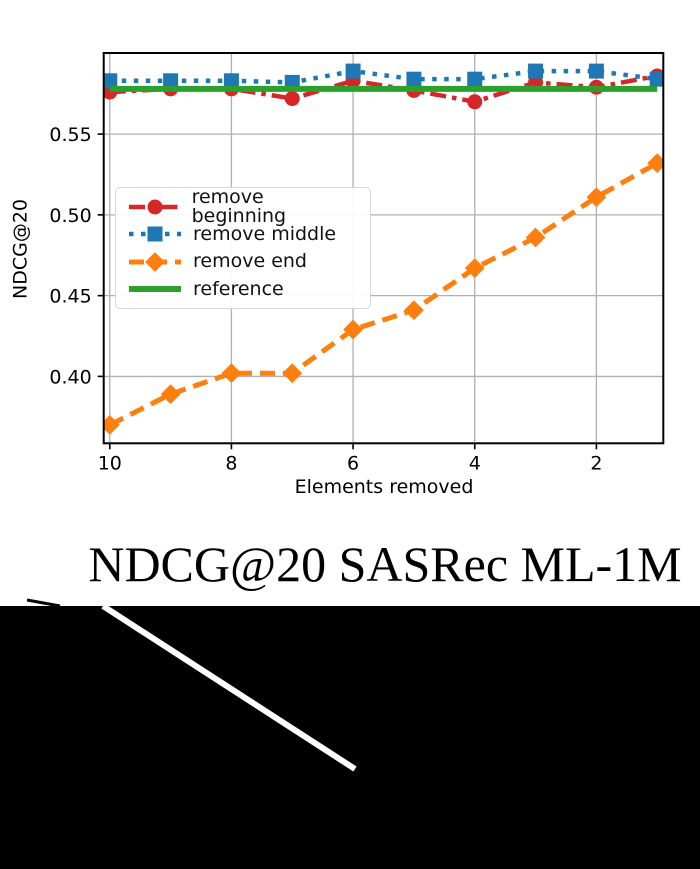  What do you see at coordinates (70, 377) in the screenshot?
I see `y-tick-label: 0.40` at bounding box center [70, 377].